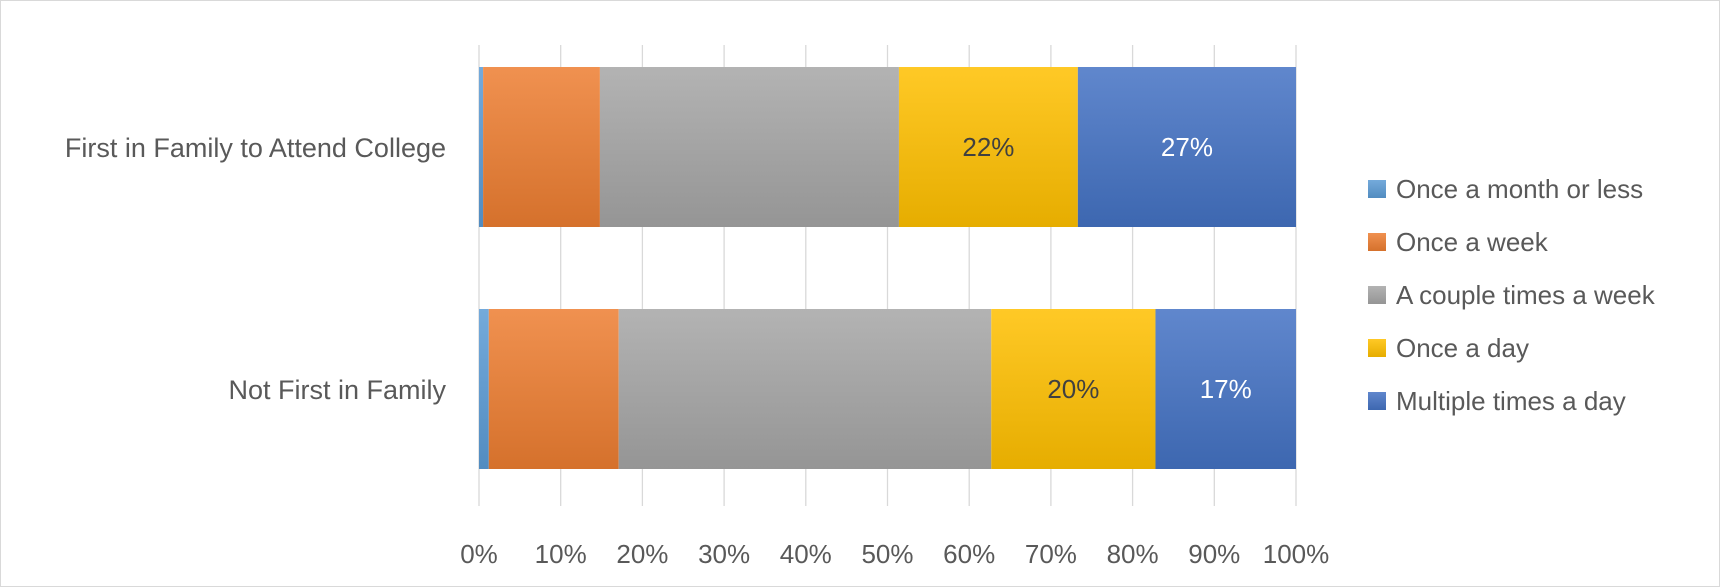  I want to click on category-label: First in Family to Attend College, so click(255, 148).